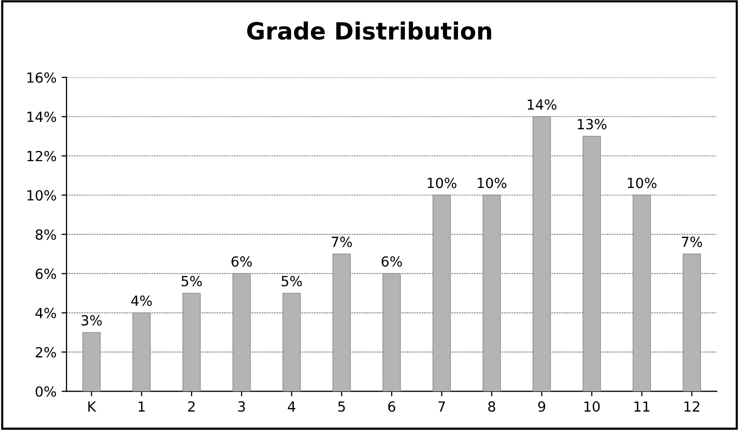 The height and width of the screenshot is (430, 739). Describe the element at coordinates (441, 406) in the screenshot. I see `x-tick-label: 7` at that location.